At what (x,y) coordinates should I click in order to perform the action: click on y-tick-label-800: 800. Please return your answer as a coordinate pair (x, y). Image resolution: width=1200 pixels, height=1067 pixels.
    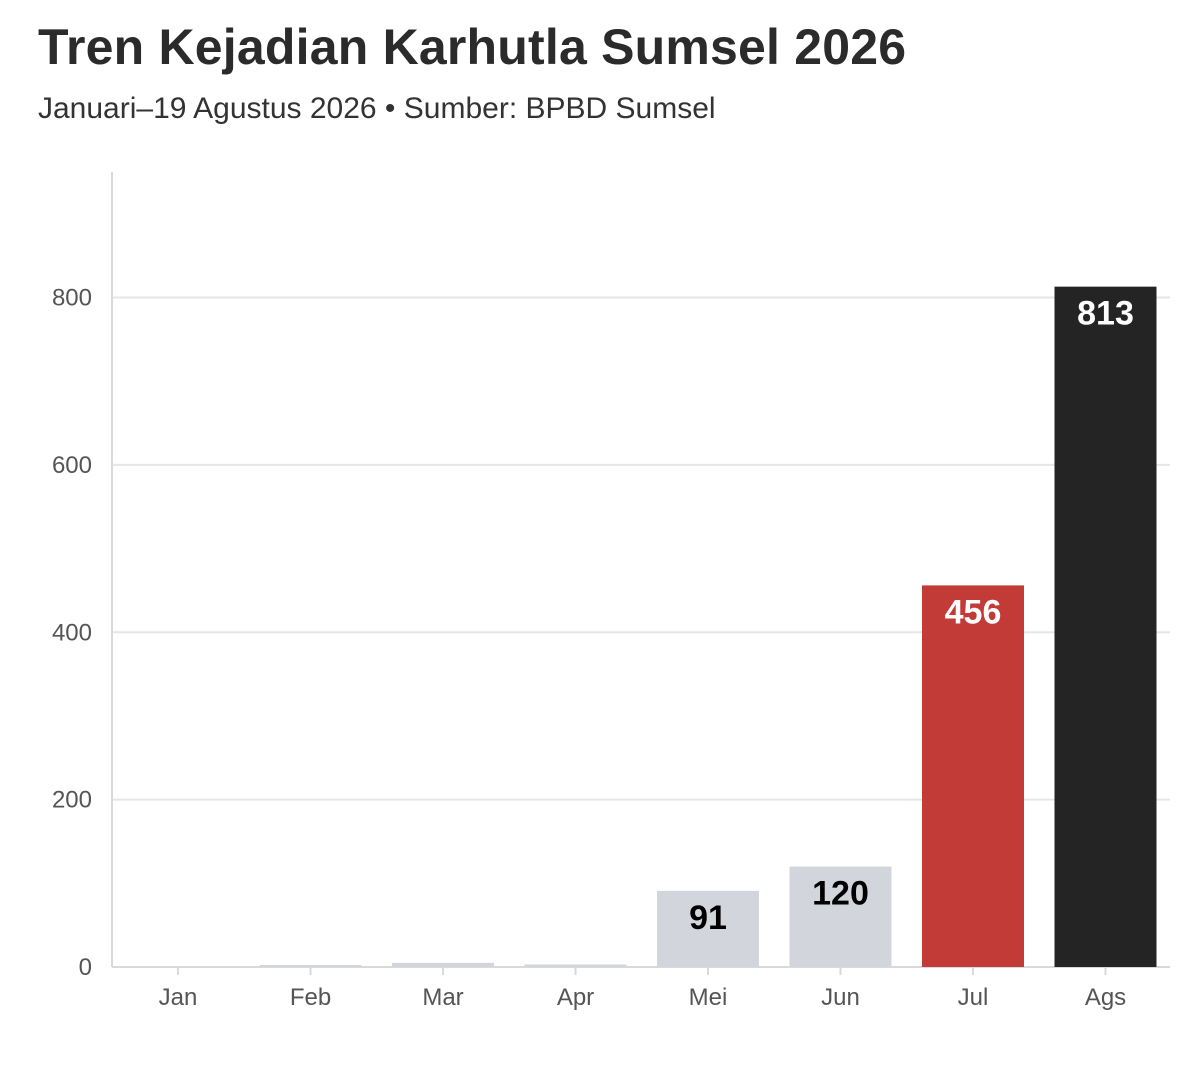
    Looking at the image, I should click on (72, 298).